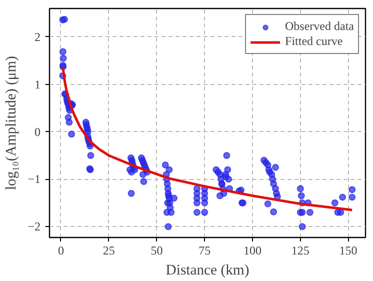  I want to click on y-tick-label: 1, so click(37, 84).